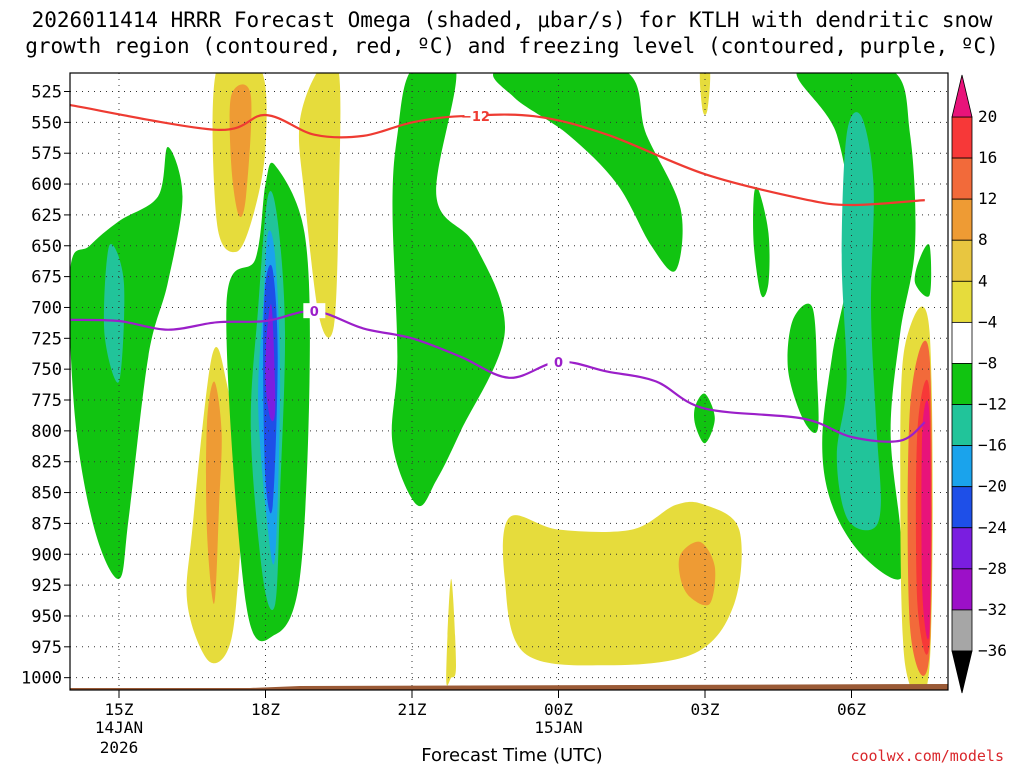 The height and width of the screenshot is (768, 1024). I want to click on x-tick-label: 00Z, so click(558, 709).